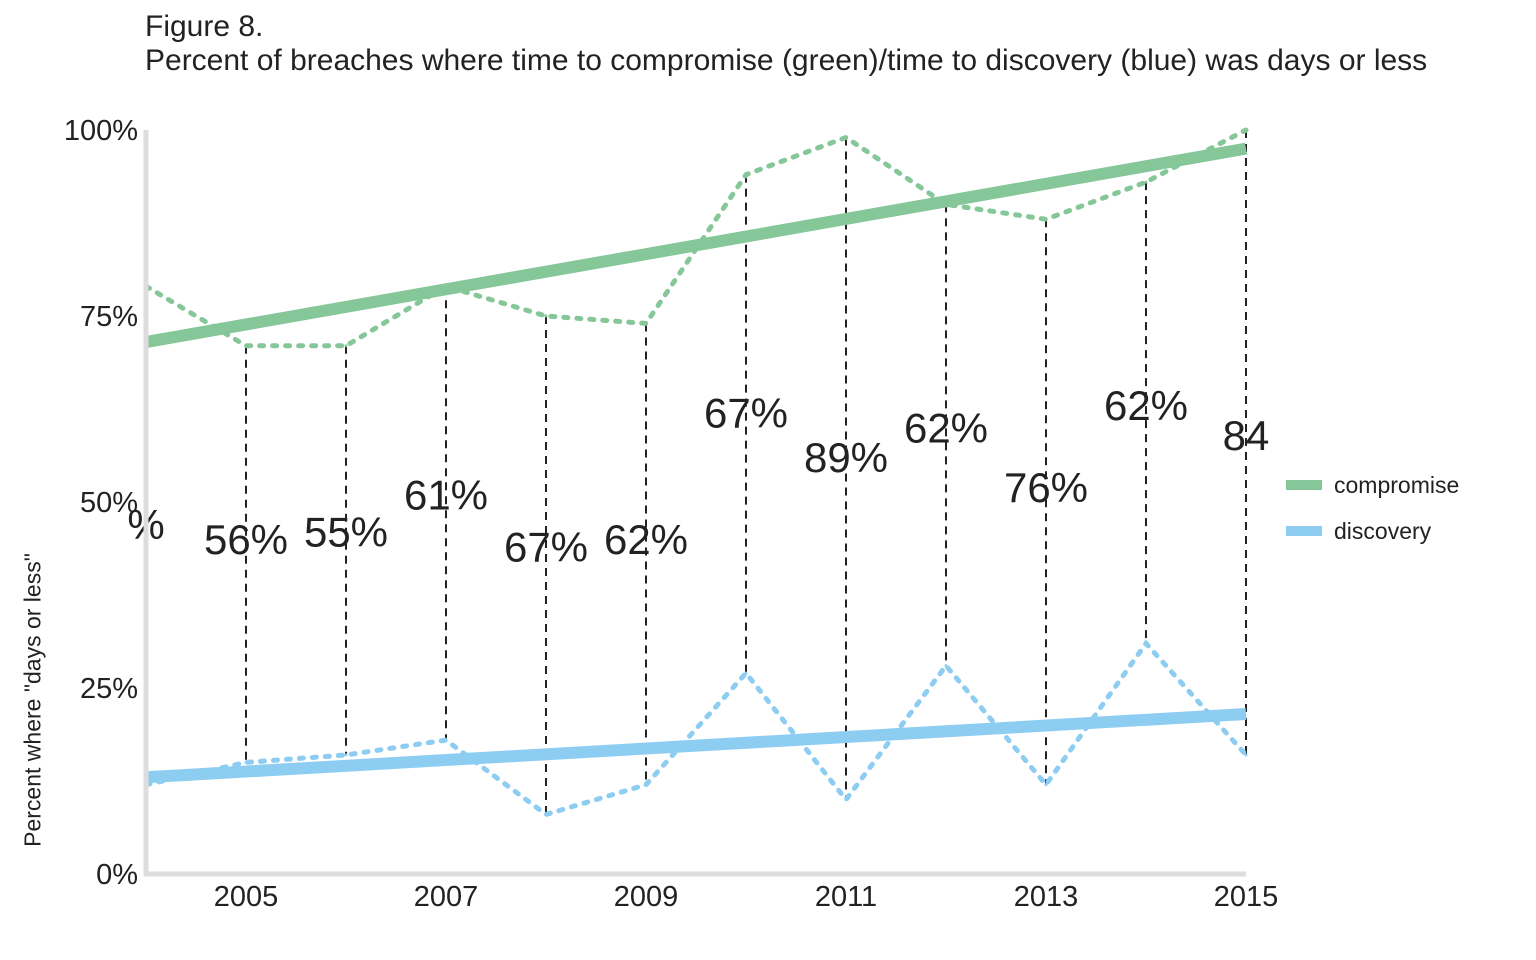 This screenshot has width=1536, height=960. I want to click on x-tick-label-2011: 2011, so click(846, 897).